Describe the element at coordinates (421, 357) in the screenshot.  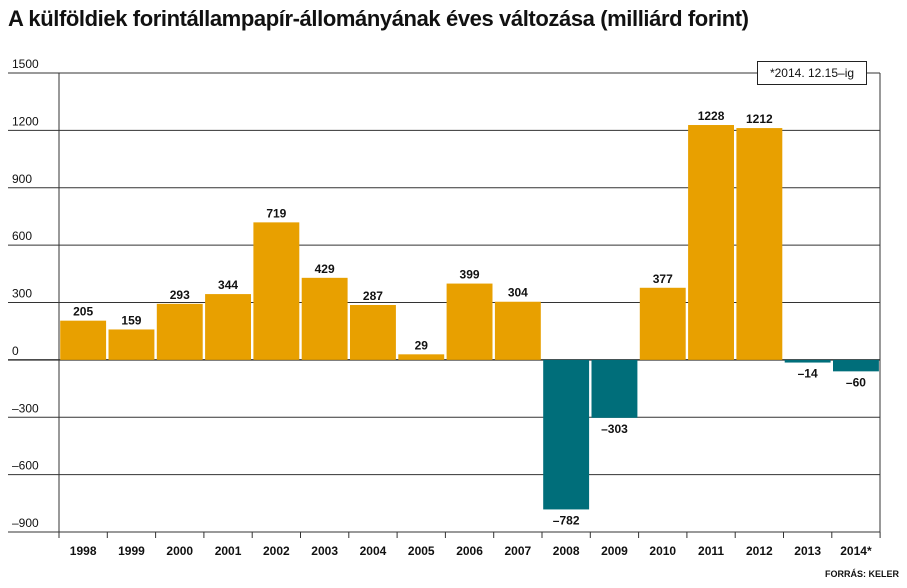
I see `bar-2005` at that location.